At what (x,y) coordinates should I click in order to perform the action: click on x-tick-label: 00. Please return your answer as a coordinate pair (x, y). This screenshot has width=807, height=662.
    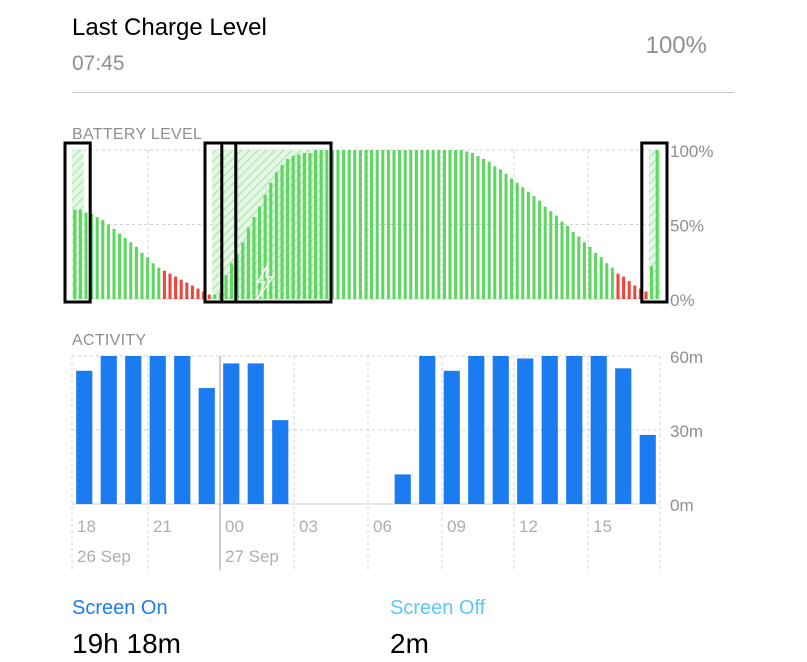
    Looking at the image, I should click on (234, 526).